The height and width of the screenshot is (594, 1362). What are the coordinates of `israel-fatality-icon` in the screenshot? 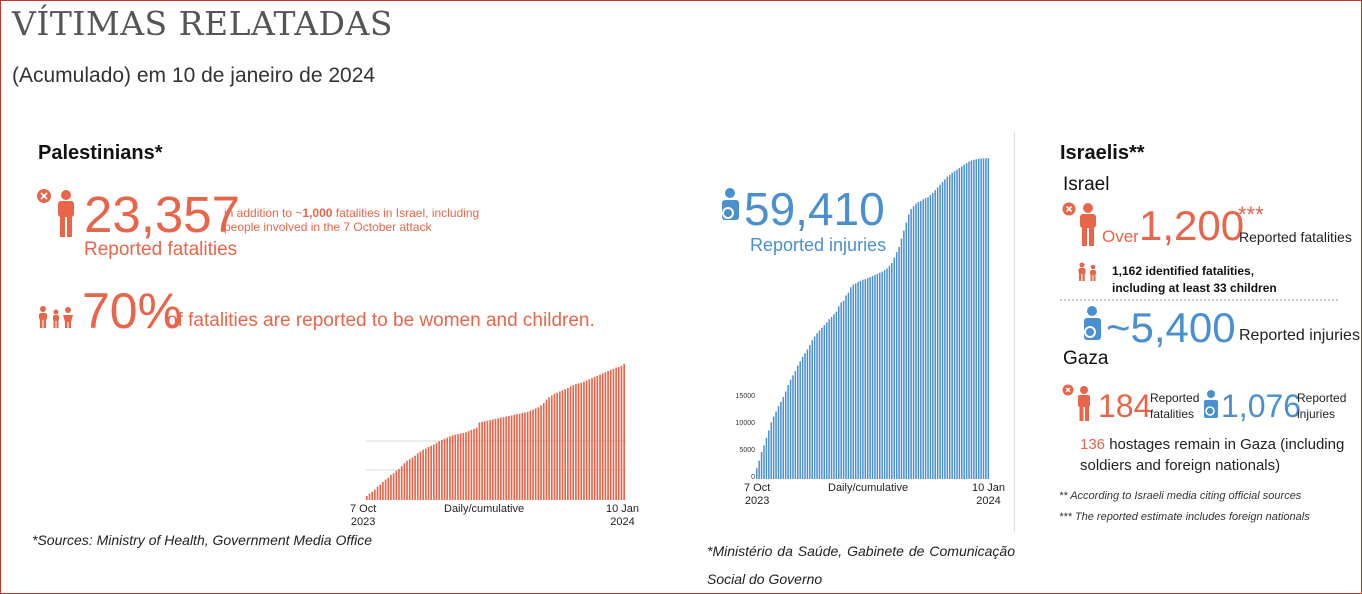 It's located at (1079, 224).